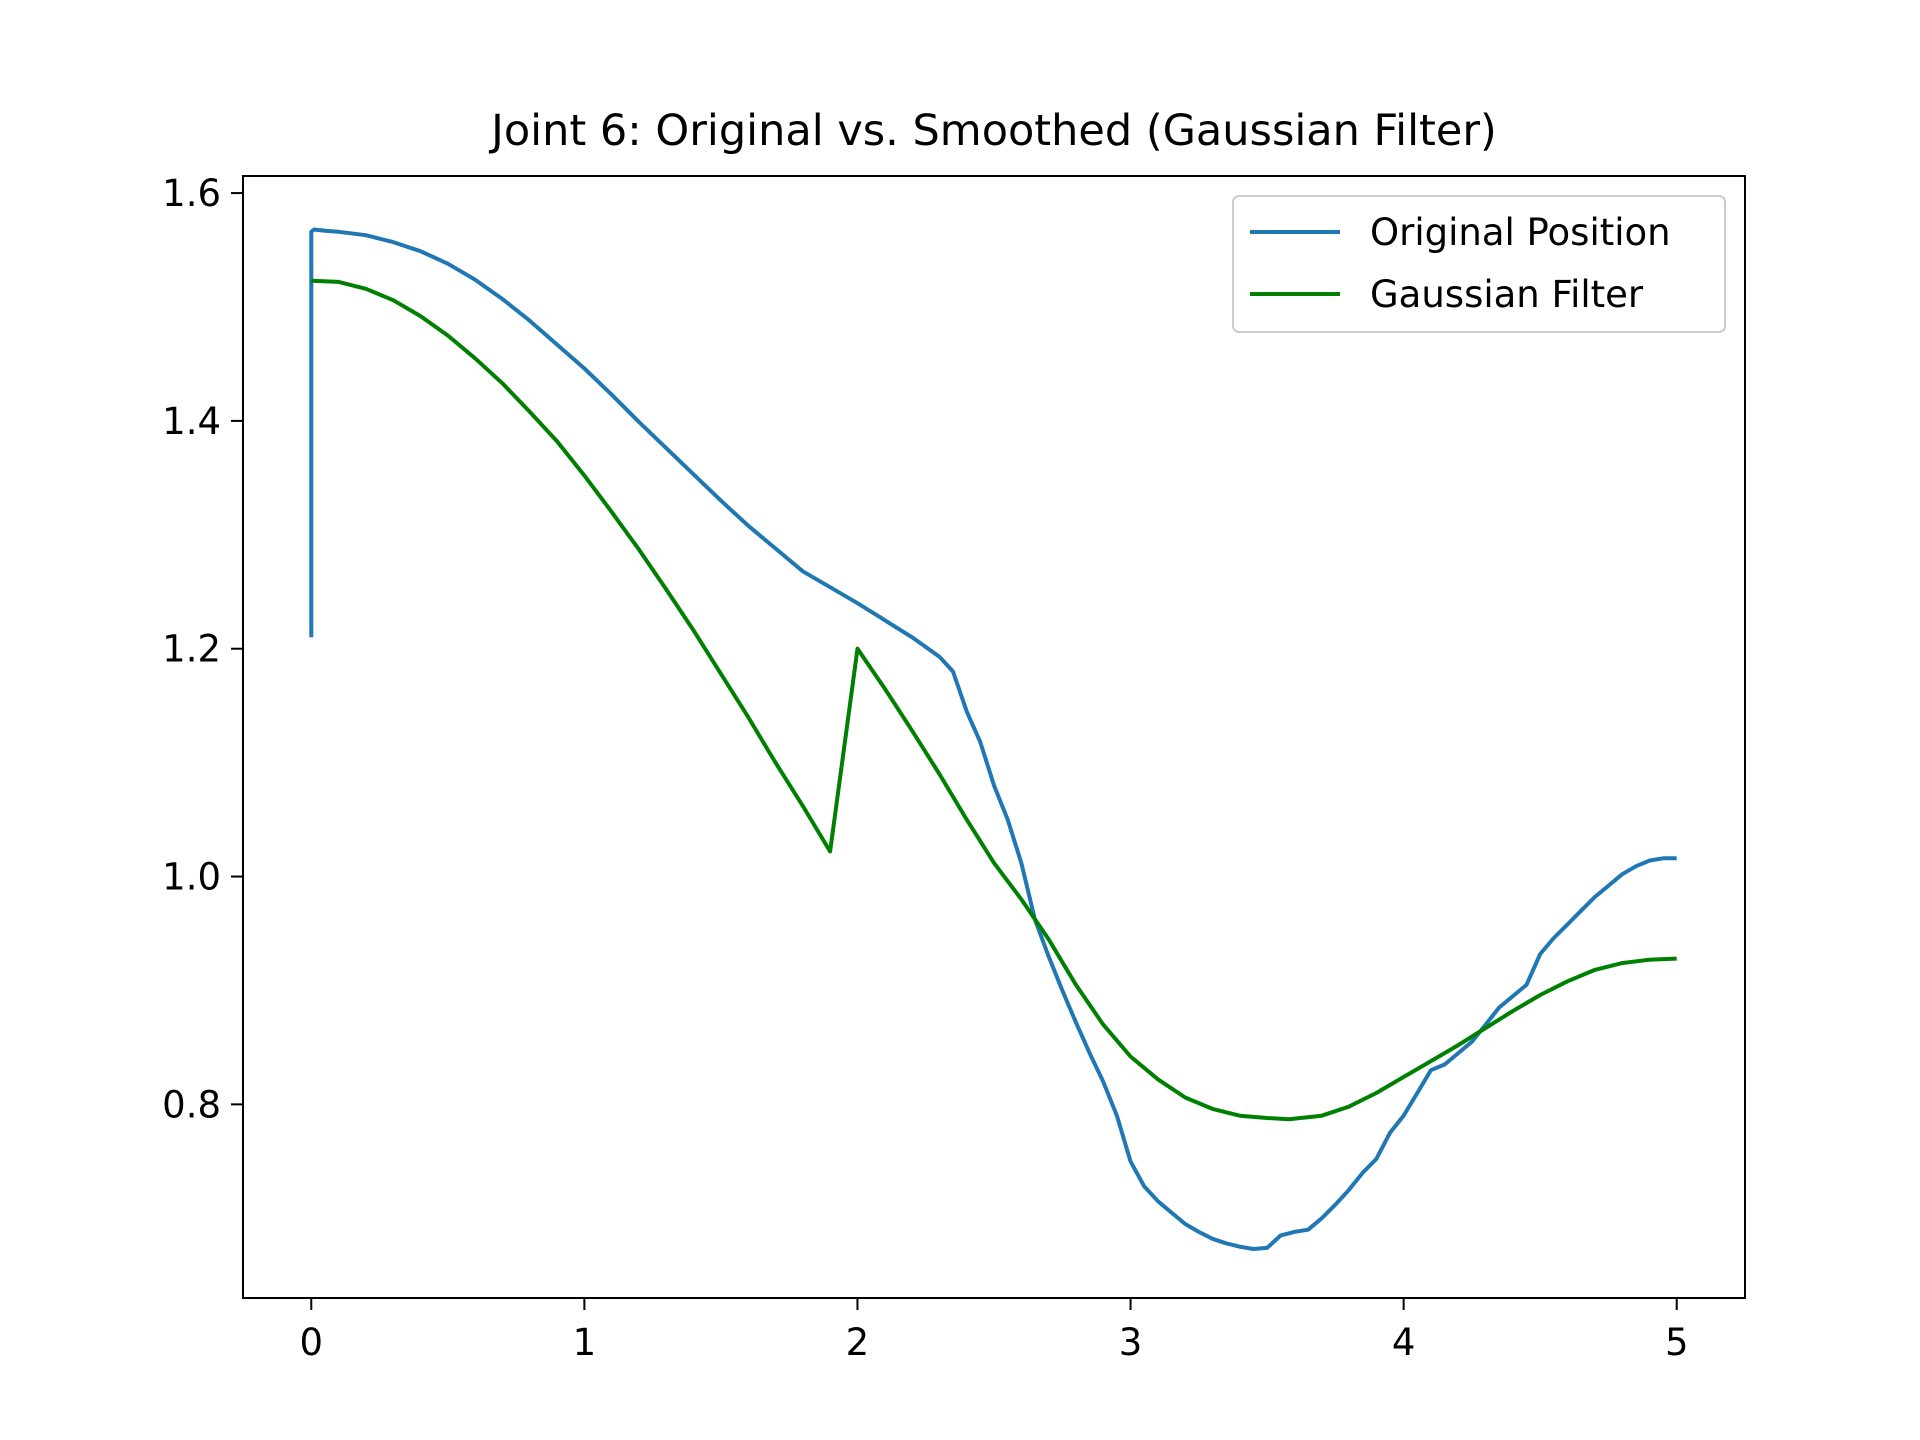  What do you see at coordinates (1677, 1342) in the screenshot?
I see `x-tick-label: 5` at bounding box center [1677, 1342].